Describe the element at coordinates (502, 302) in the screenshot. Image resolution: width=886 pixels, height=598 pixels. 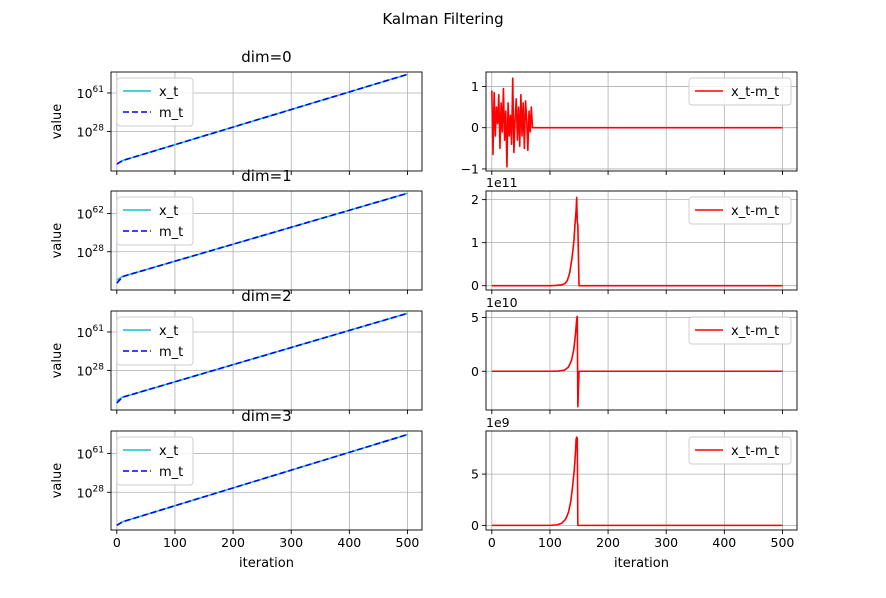
I see `axis-multiplier: 1e10` at that location.